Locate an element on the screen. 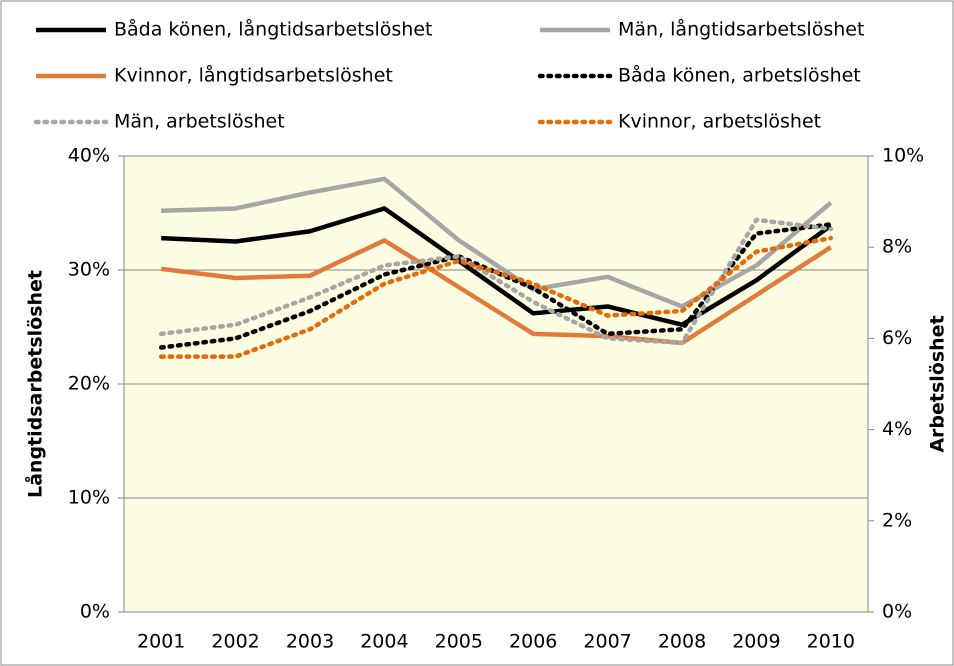 The width and height of the screenshot is (954, 666). y2-tick-label: 2% is located at coordinates (897, 520).